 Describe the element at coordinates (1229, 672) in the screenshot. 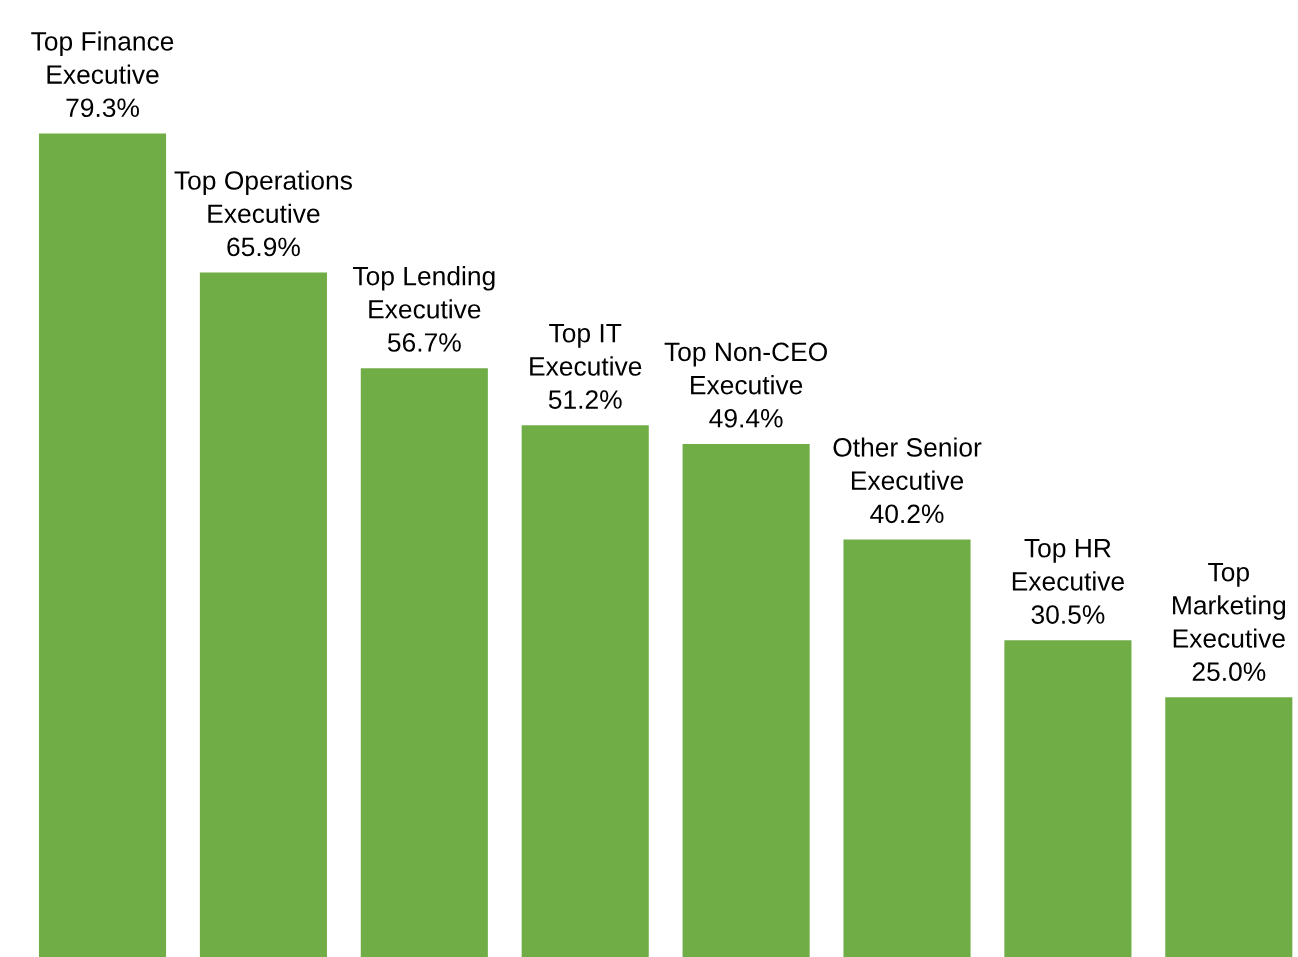

I see `data-label: 25.0%` at that location.